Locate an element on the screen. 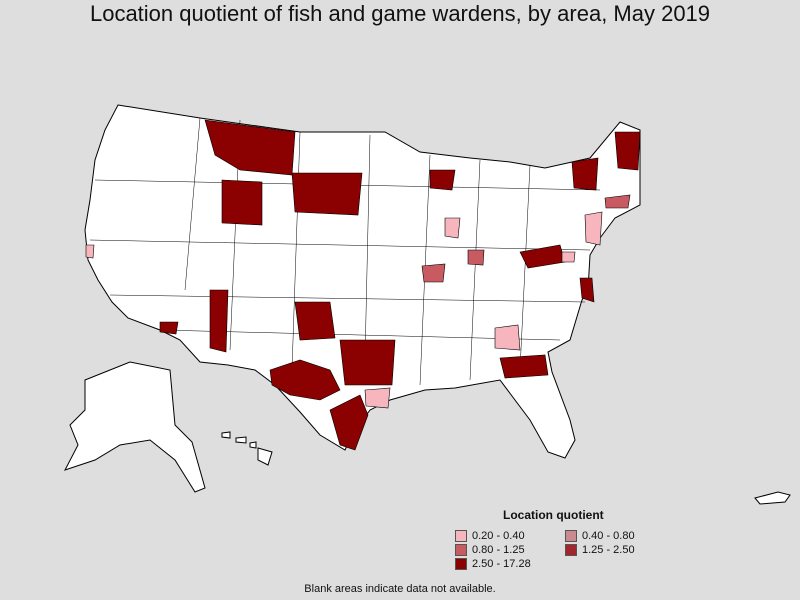  region-montana is located at coordinates (250, 147).